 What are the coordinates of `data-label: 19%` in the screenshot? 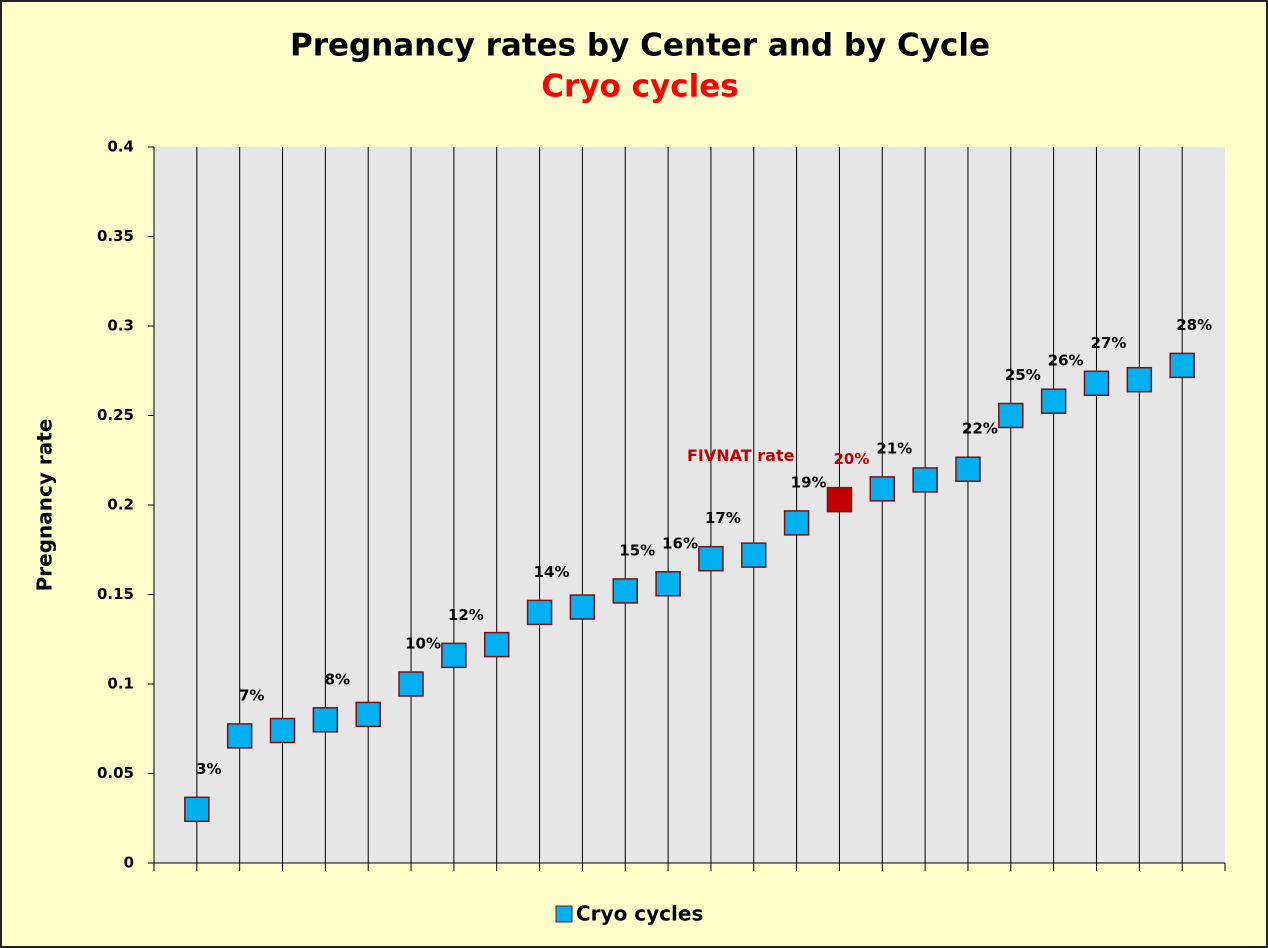 It's located at (809, 482).